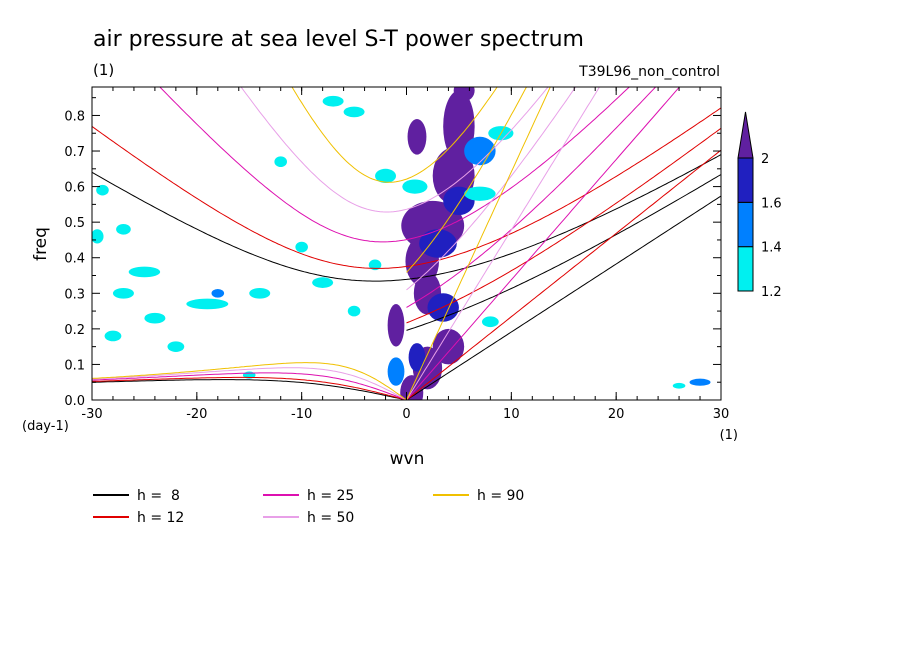 The image size is (904, 654). What do you see at coordinates (158, 496) in the screenshot?
I see `legend-label: h = 8` at bounding box center [158, 496].